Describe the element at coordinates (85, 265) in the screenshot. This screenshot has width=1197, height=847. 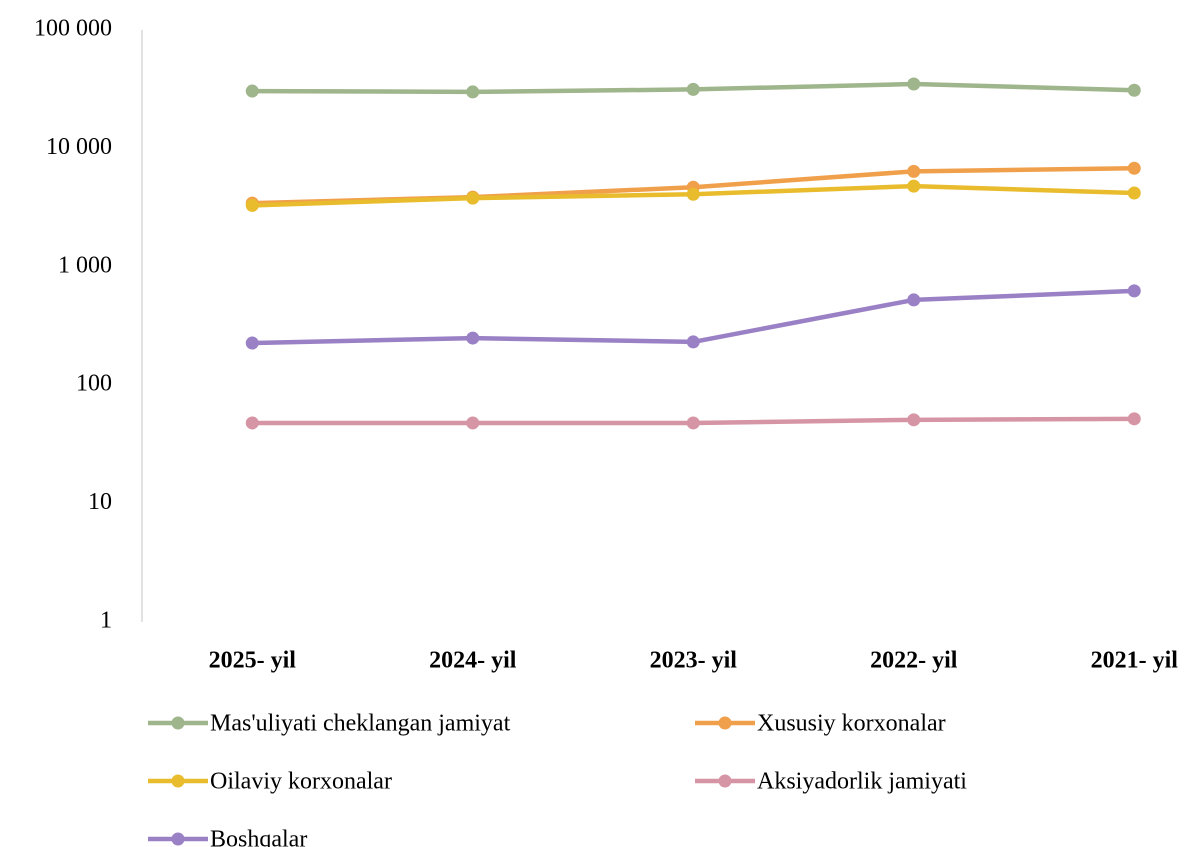
I see `y-tick-label: 1 000` at that location.